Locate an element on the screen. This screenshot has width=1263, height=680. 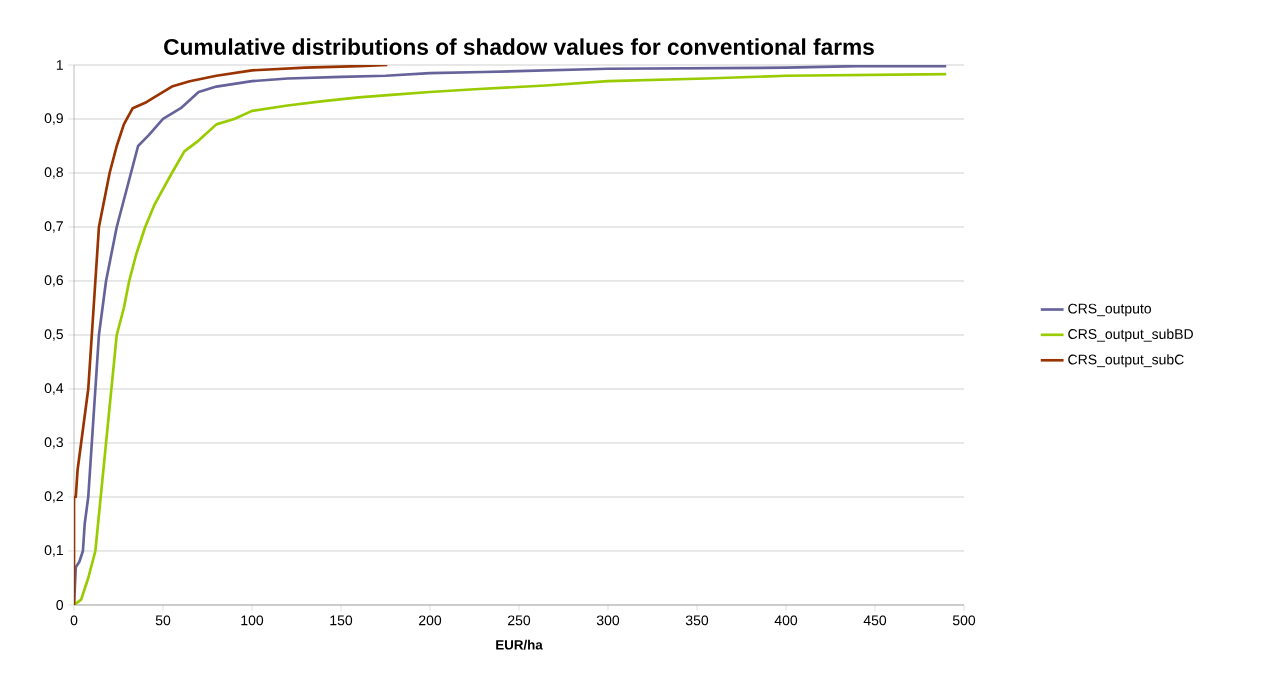
x-tick-label: 450 is located at coordinates (875, 620).